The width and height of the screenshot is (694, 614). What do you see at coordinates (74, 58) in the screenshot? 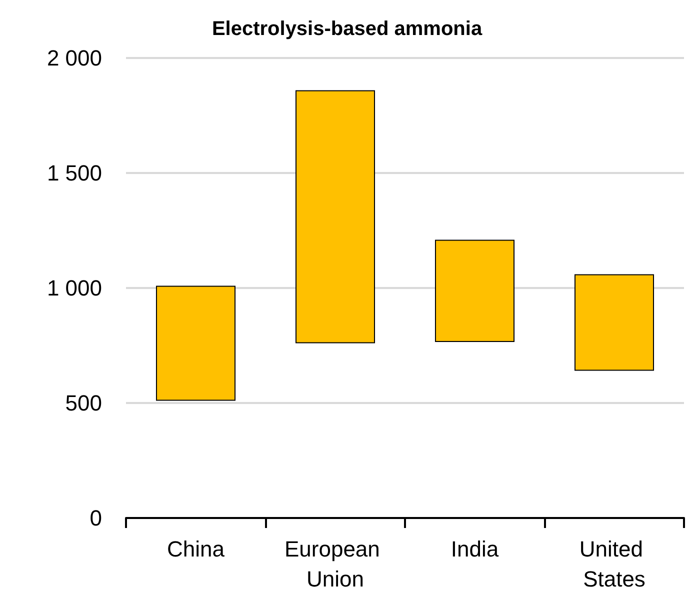
I see `y-tick-label: 2 000` at bounding box center [74, 58].